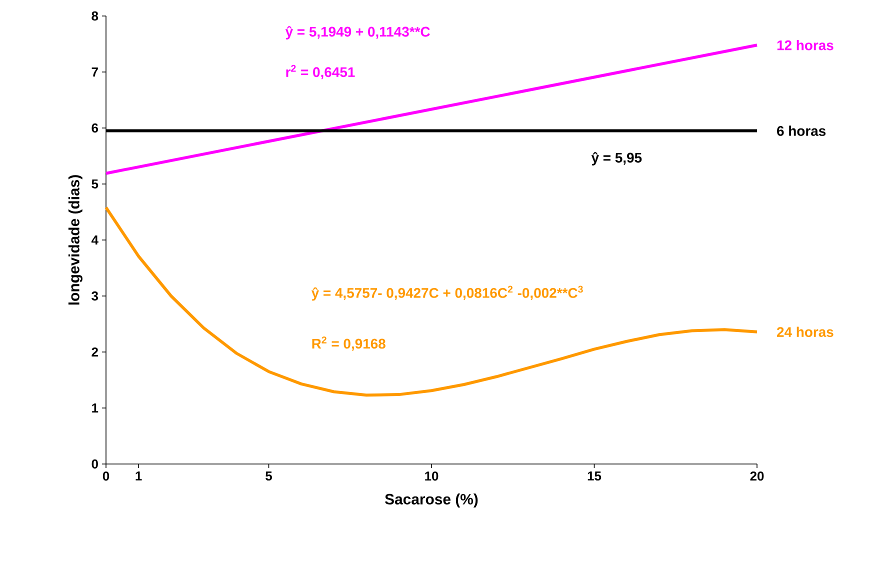  Describe the element at coordinates (95, 352) in the screenshot. I see `y-tick-label: 2` at that location.